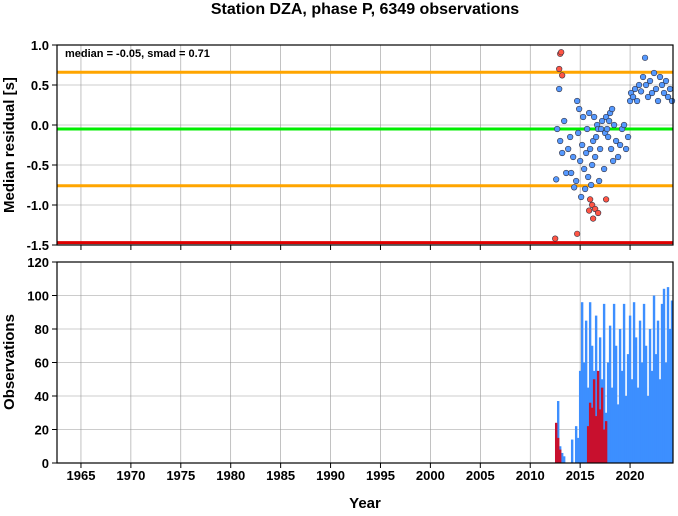  Describe the element at coordinates (630, 475) in the screenshot. I see `x-tick-label: 2020` at that location.